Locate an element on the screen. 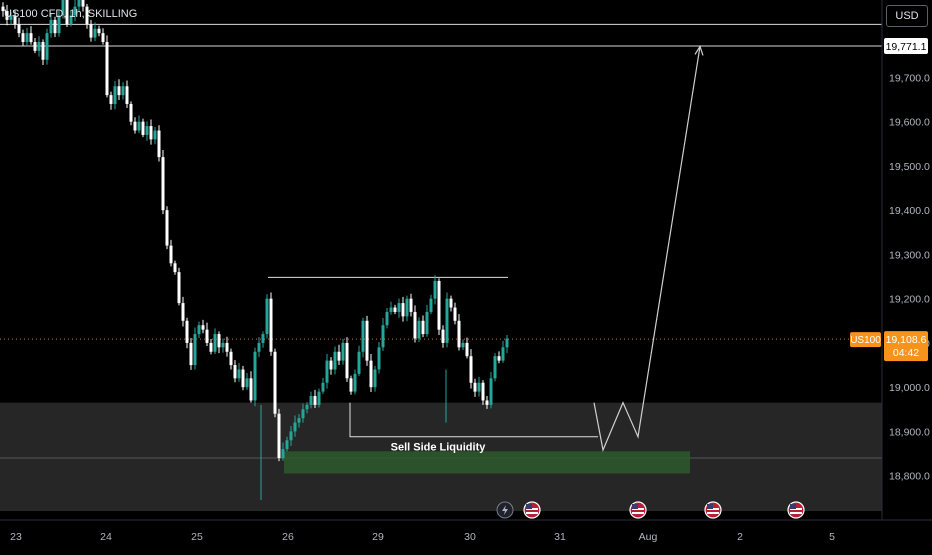 Image resolution: width=932 pixels, height=555 pixels. current-price-tag is located at coordinates (906, 346).